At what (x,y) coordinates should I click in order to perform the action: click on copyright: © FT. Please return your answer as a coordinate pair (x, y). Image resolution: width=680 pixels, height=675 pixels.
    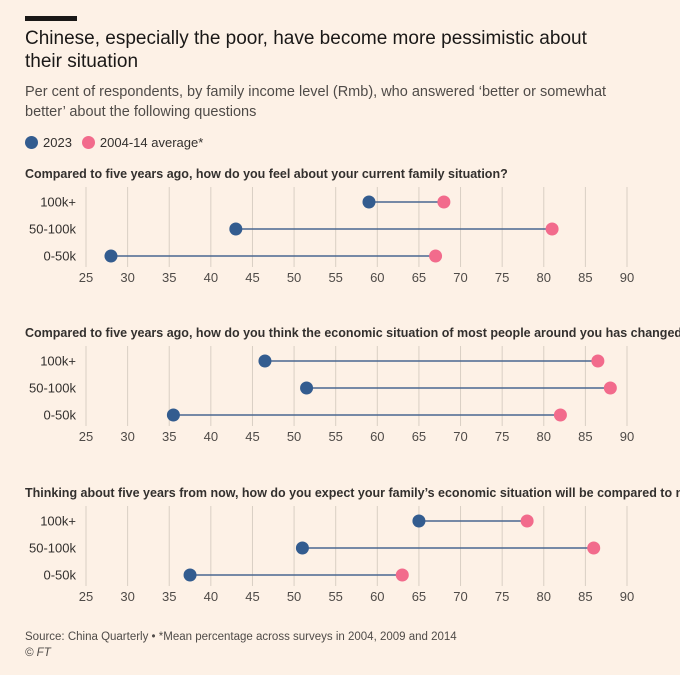
    Looking at the image, I should click on (38, 653).